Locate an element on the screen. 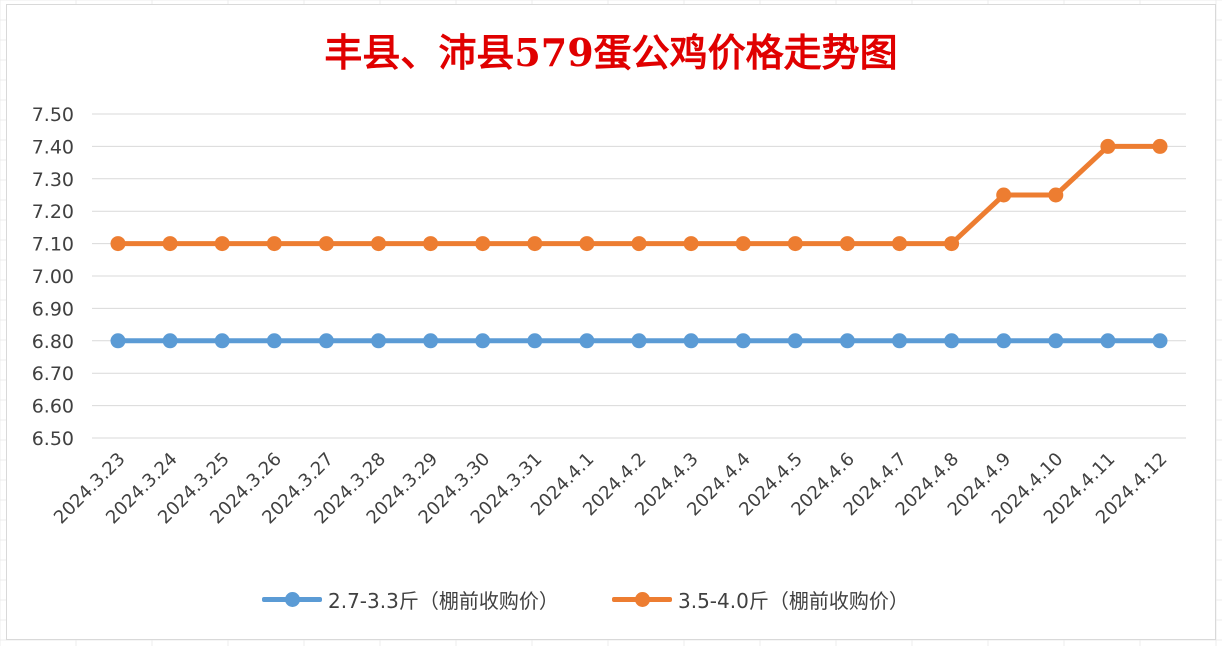 The image size is (1222, 646). legend-label-series-1: 2.7-3.3斤（棚前收购价） is located at coordinates (443, 600).